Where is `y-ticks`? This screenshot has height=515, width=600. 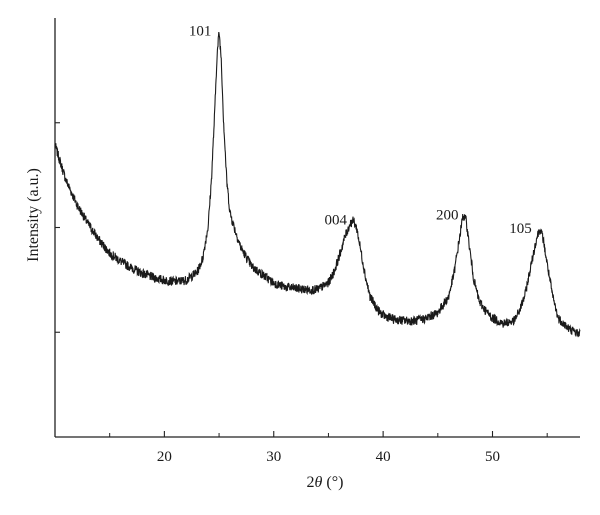
y-ticks is located at coordinates (57, 227).